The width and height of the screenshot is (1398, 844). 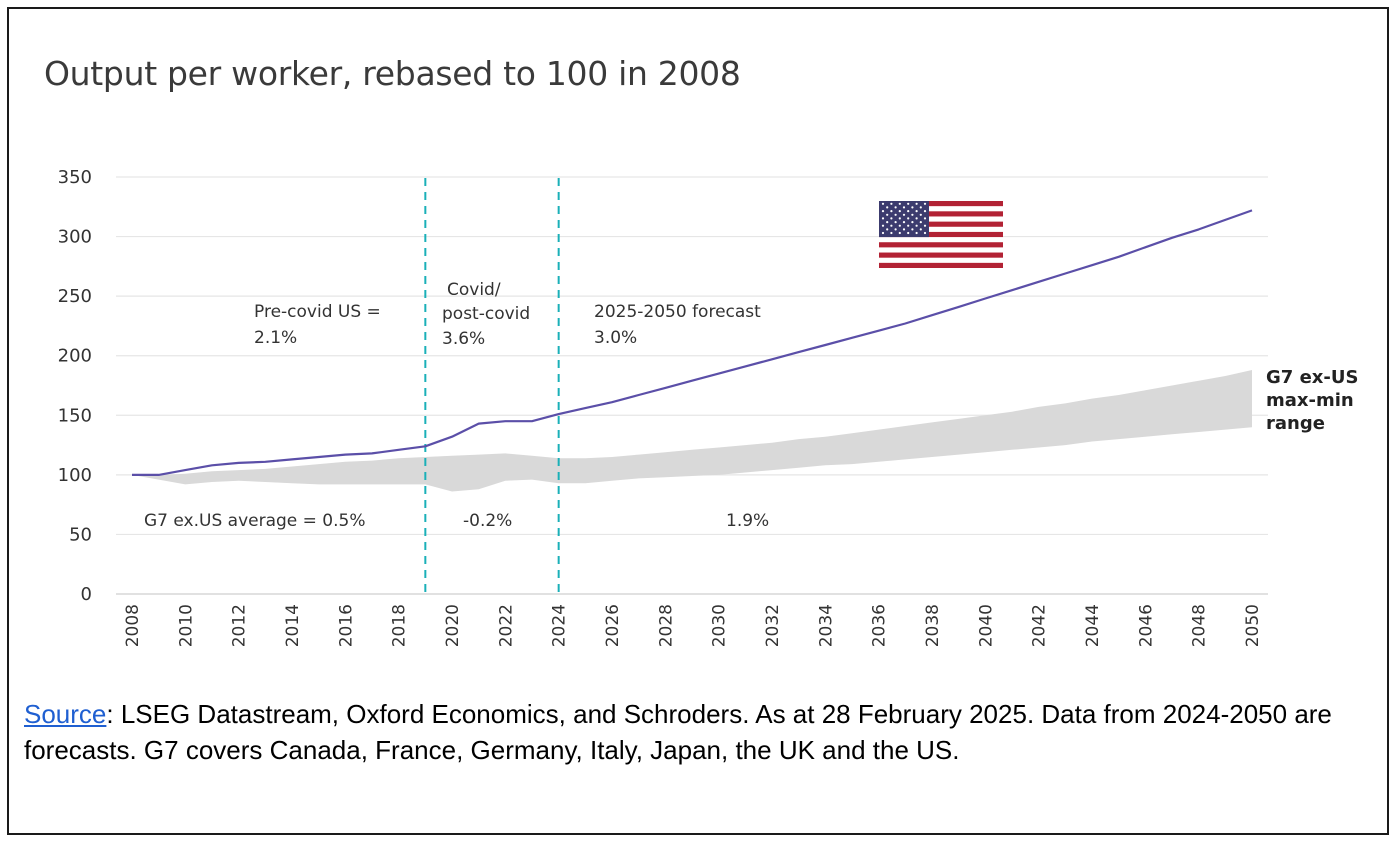 What do you see at coordinates (75, 296) in the screenshot?
I see `y-tick-label: 250` at bounding box center [75, 296].